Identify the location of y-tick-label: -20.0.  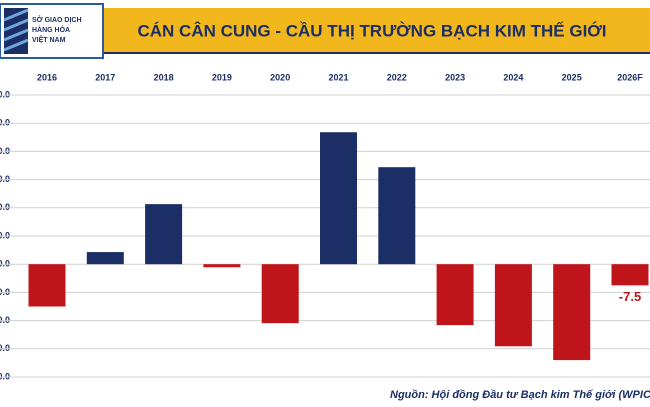
(5, 320).